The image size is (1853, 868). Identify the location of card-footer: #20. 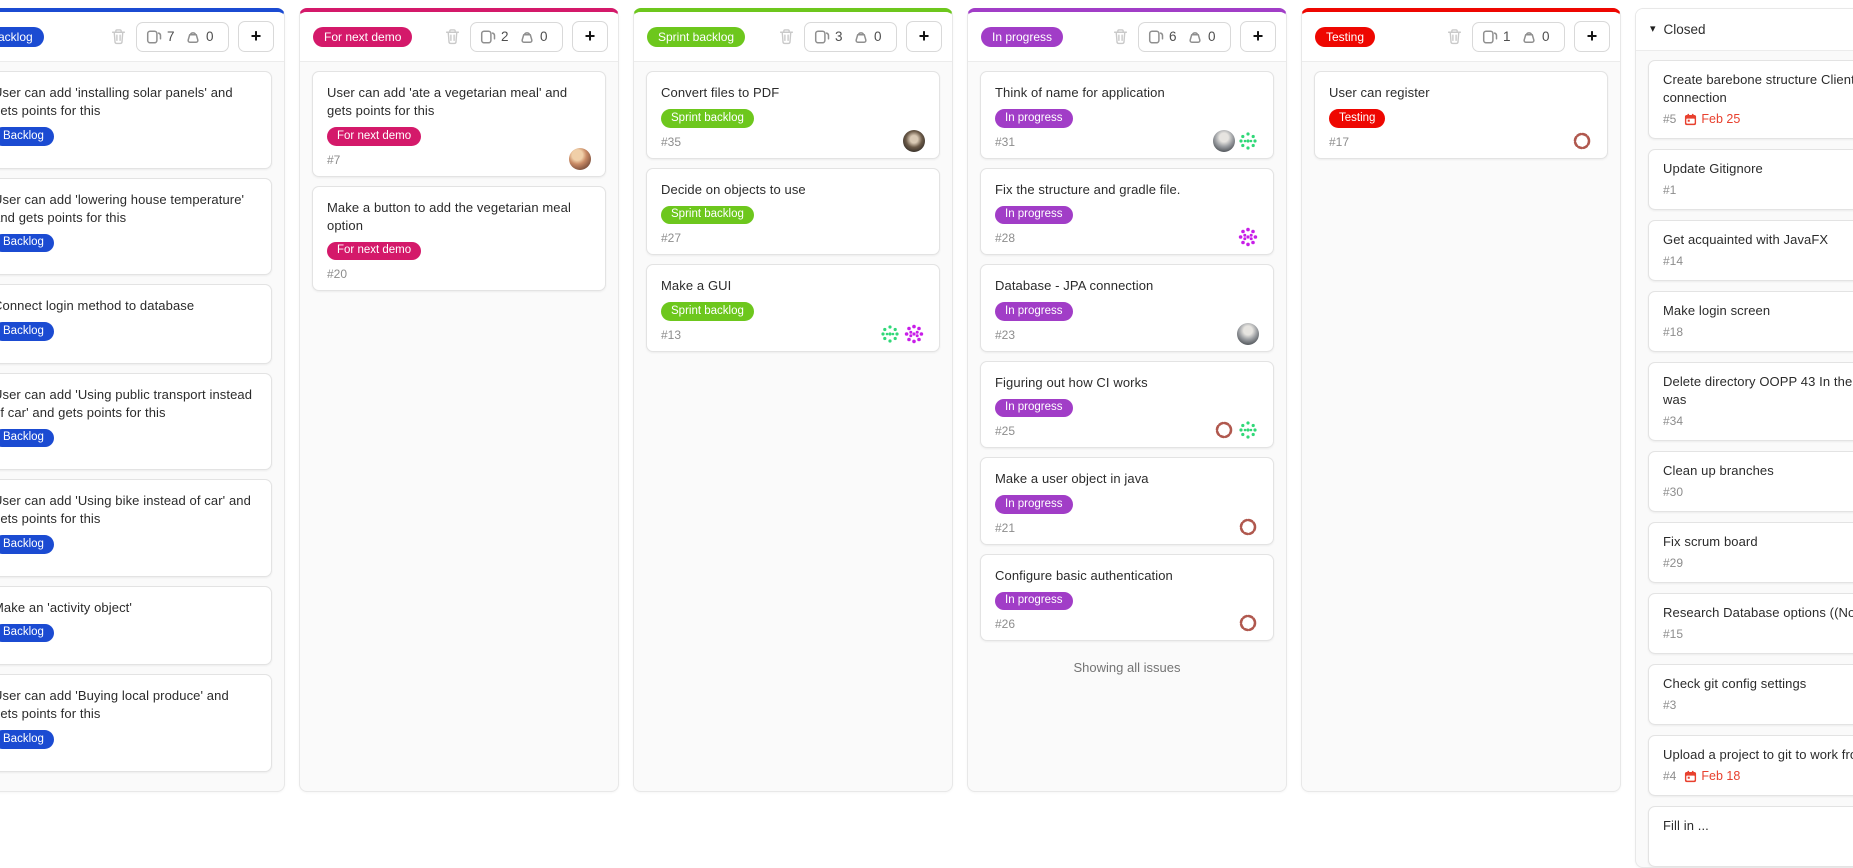
(459, 273).